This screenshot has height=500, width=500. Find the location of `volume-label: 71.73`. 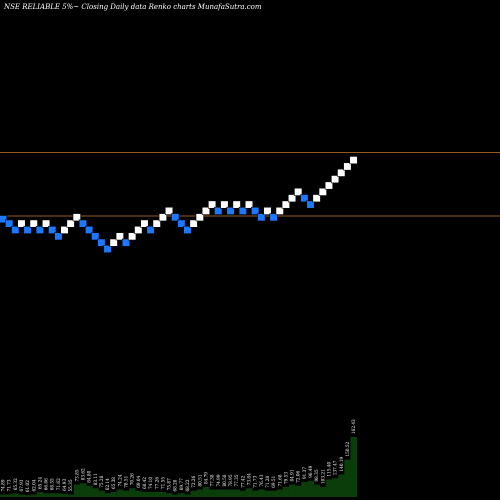

volume-label: 71.73 is located at coordinates (9, 485).